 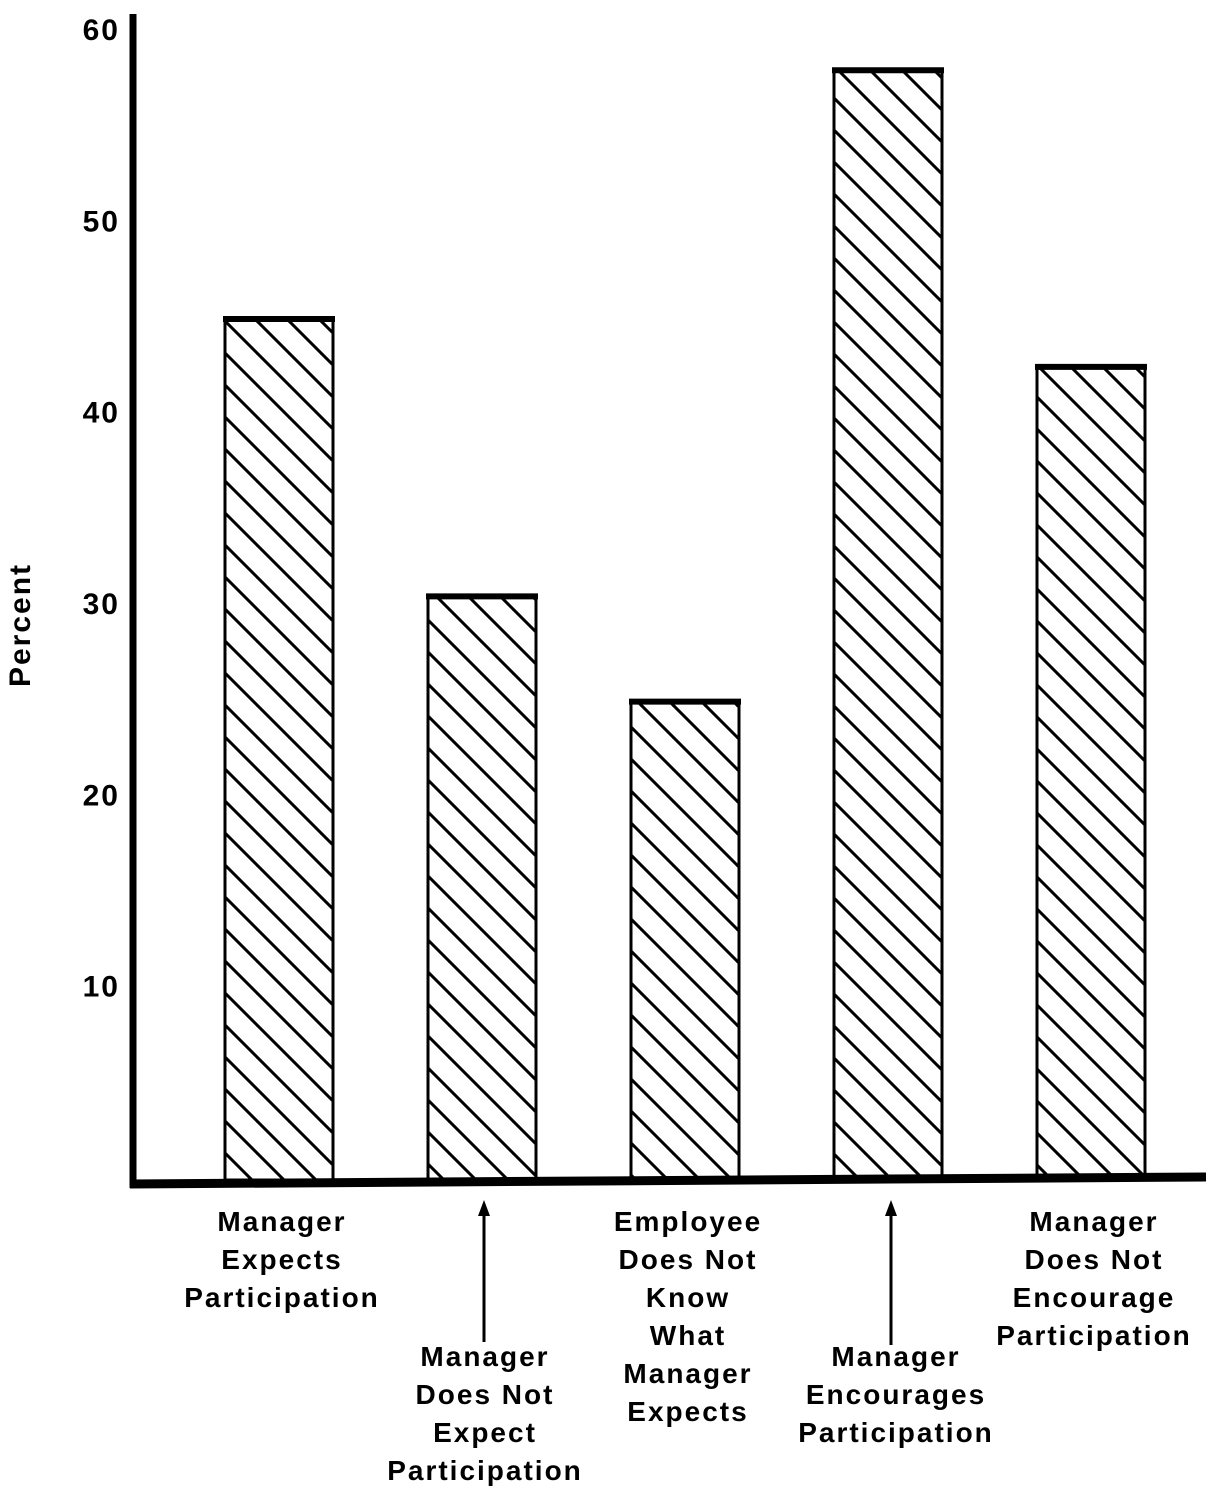 I want to click on y-tick-label: 40, so click(x=101, y=413).